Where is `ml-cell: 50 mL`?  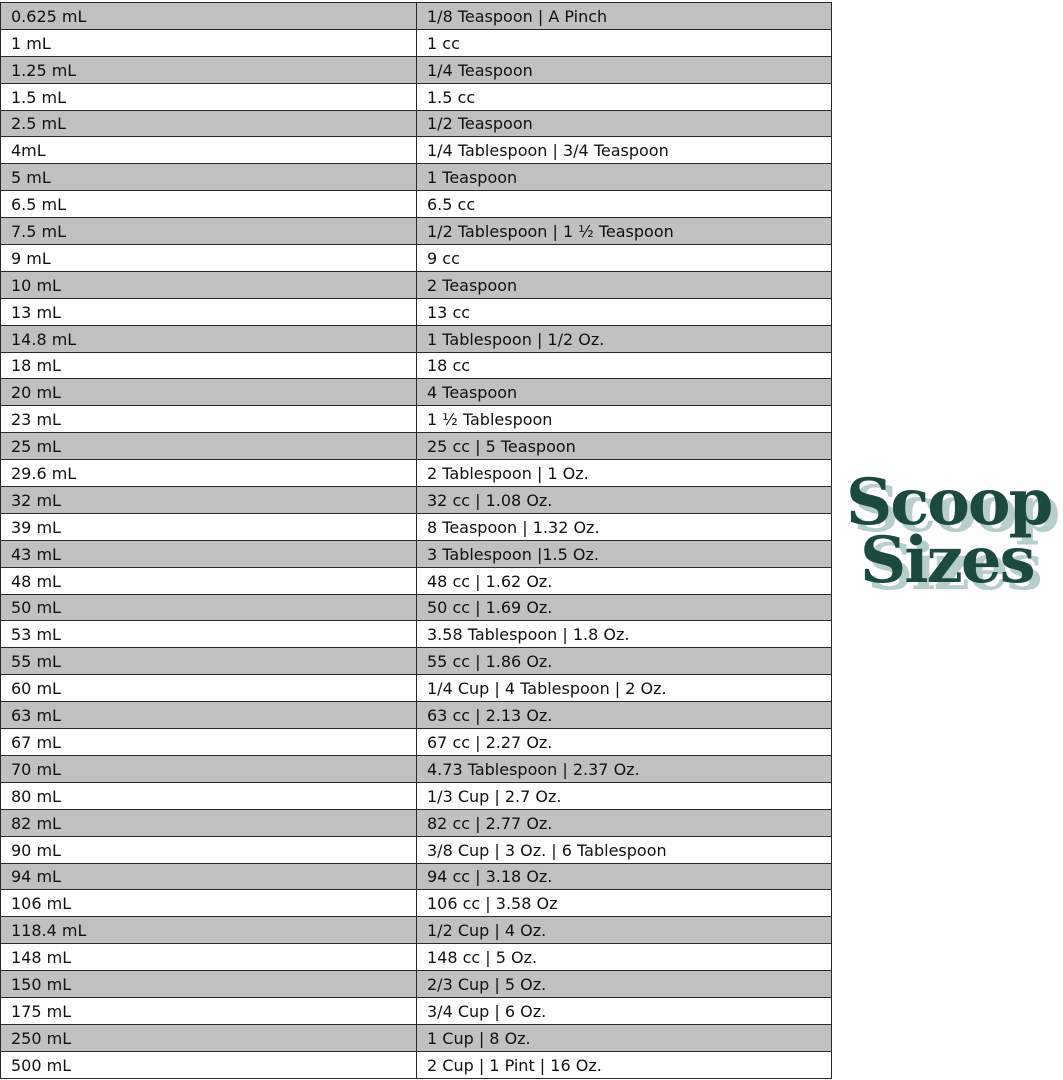 ml-cell: 50 mL is located at coordinates (208, 607).